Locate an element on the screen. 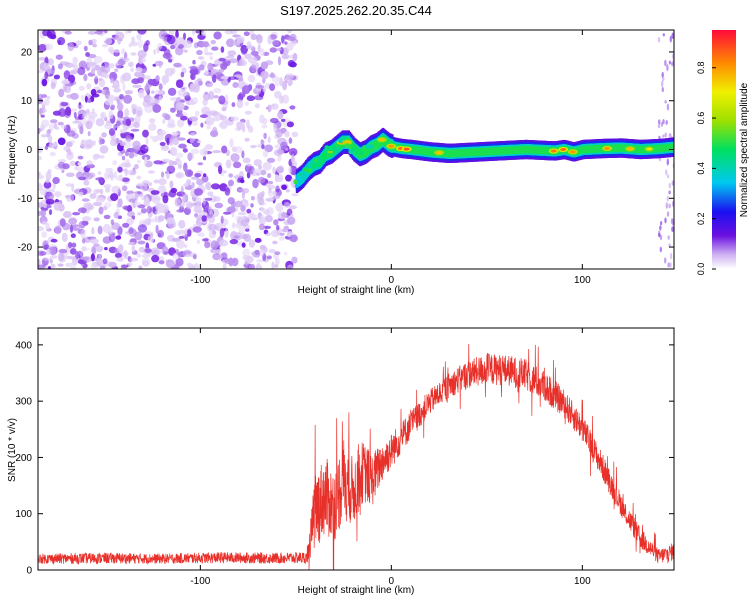 The height and width of the screenshot is (600, 750). spectrogram-y-tick-label: 20 is located at coordinates (27, 52).